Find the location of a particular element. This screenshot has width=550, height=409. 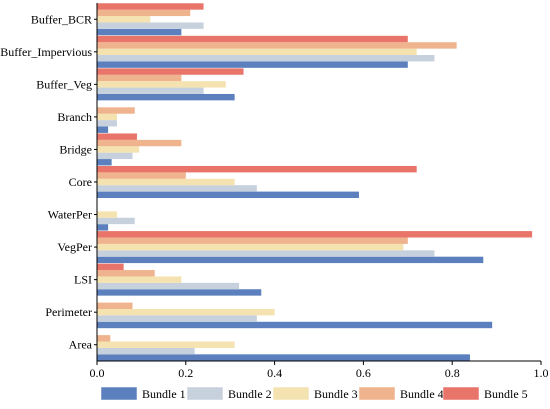

y-tick-label: LSI is located at coordinates (83, 280).